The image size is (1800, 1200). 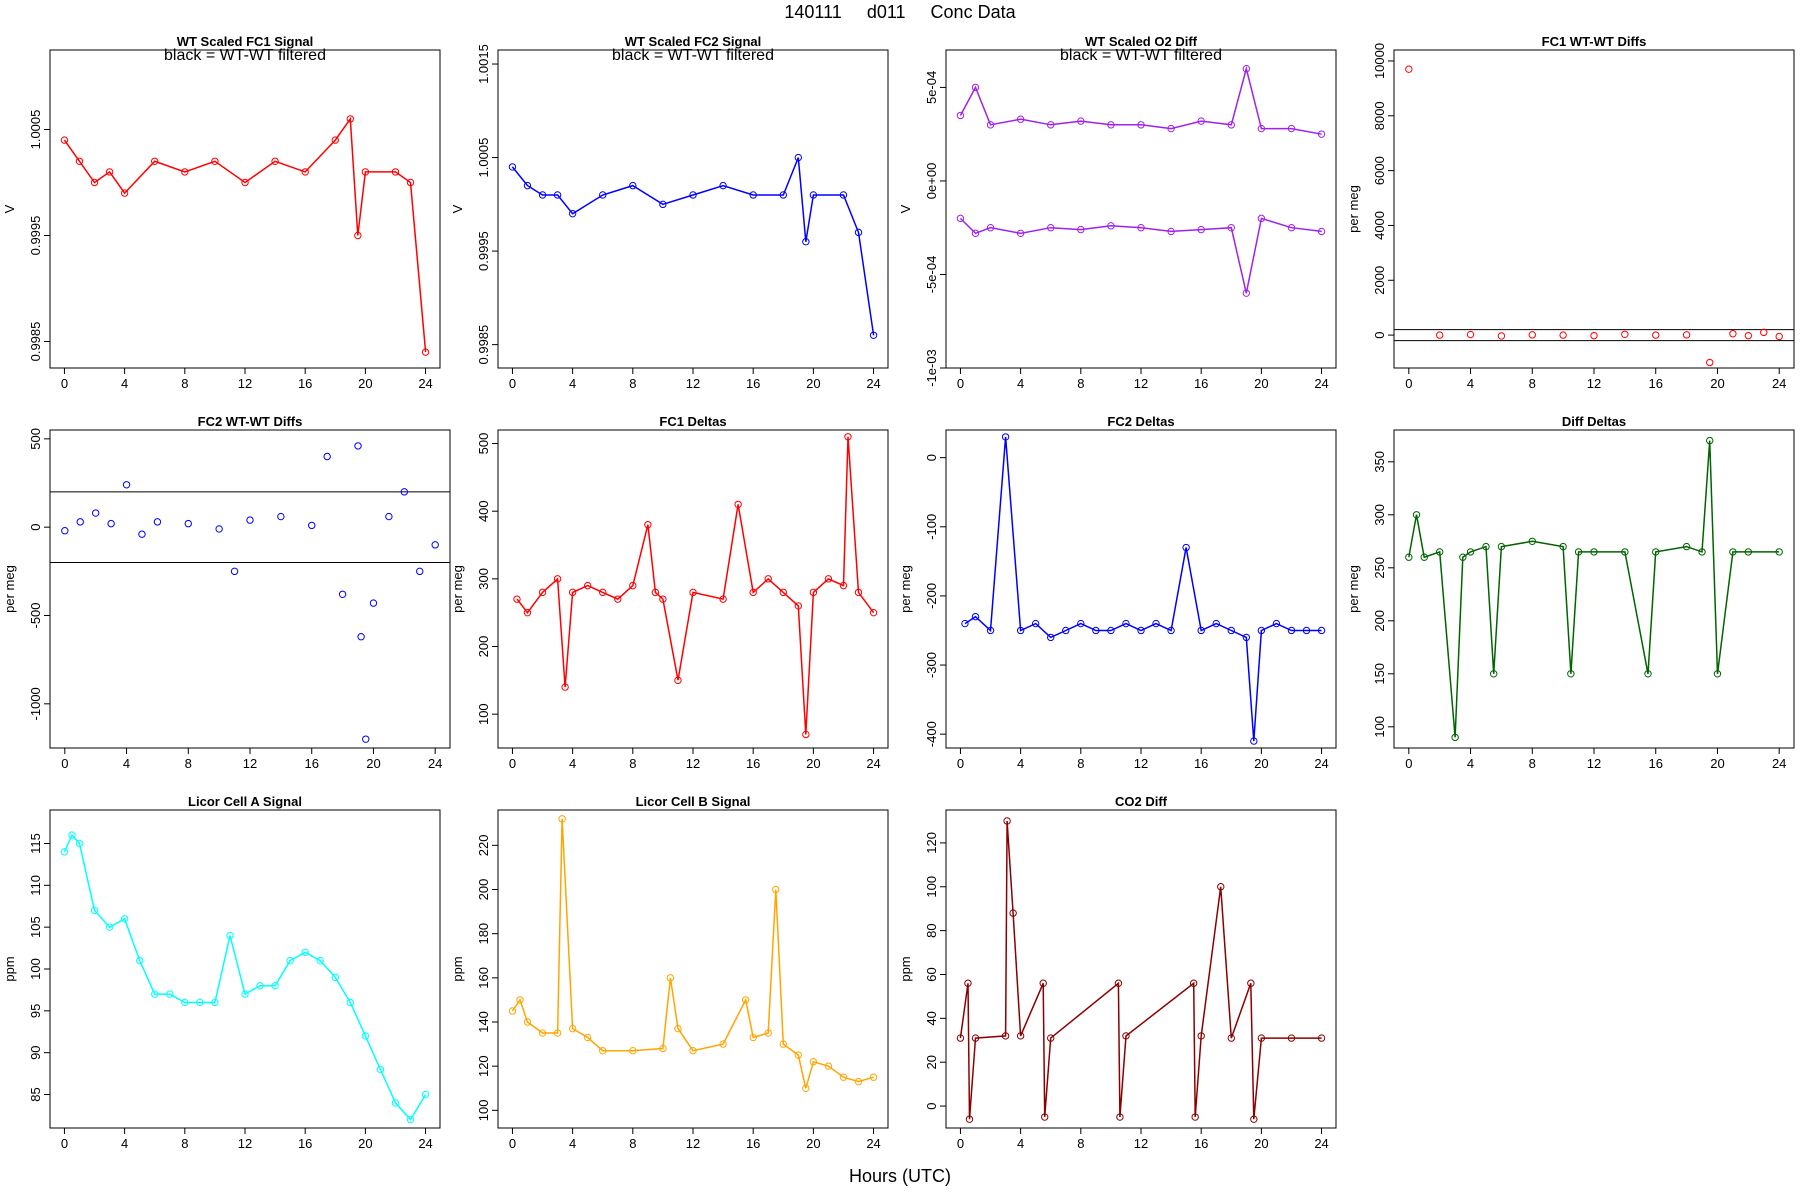 I want to click on panel-2-y-tick-label: 0.9985, so click(x=483, y=345).